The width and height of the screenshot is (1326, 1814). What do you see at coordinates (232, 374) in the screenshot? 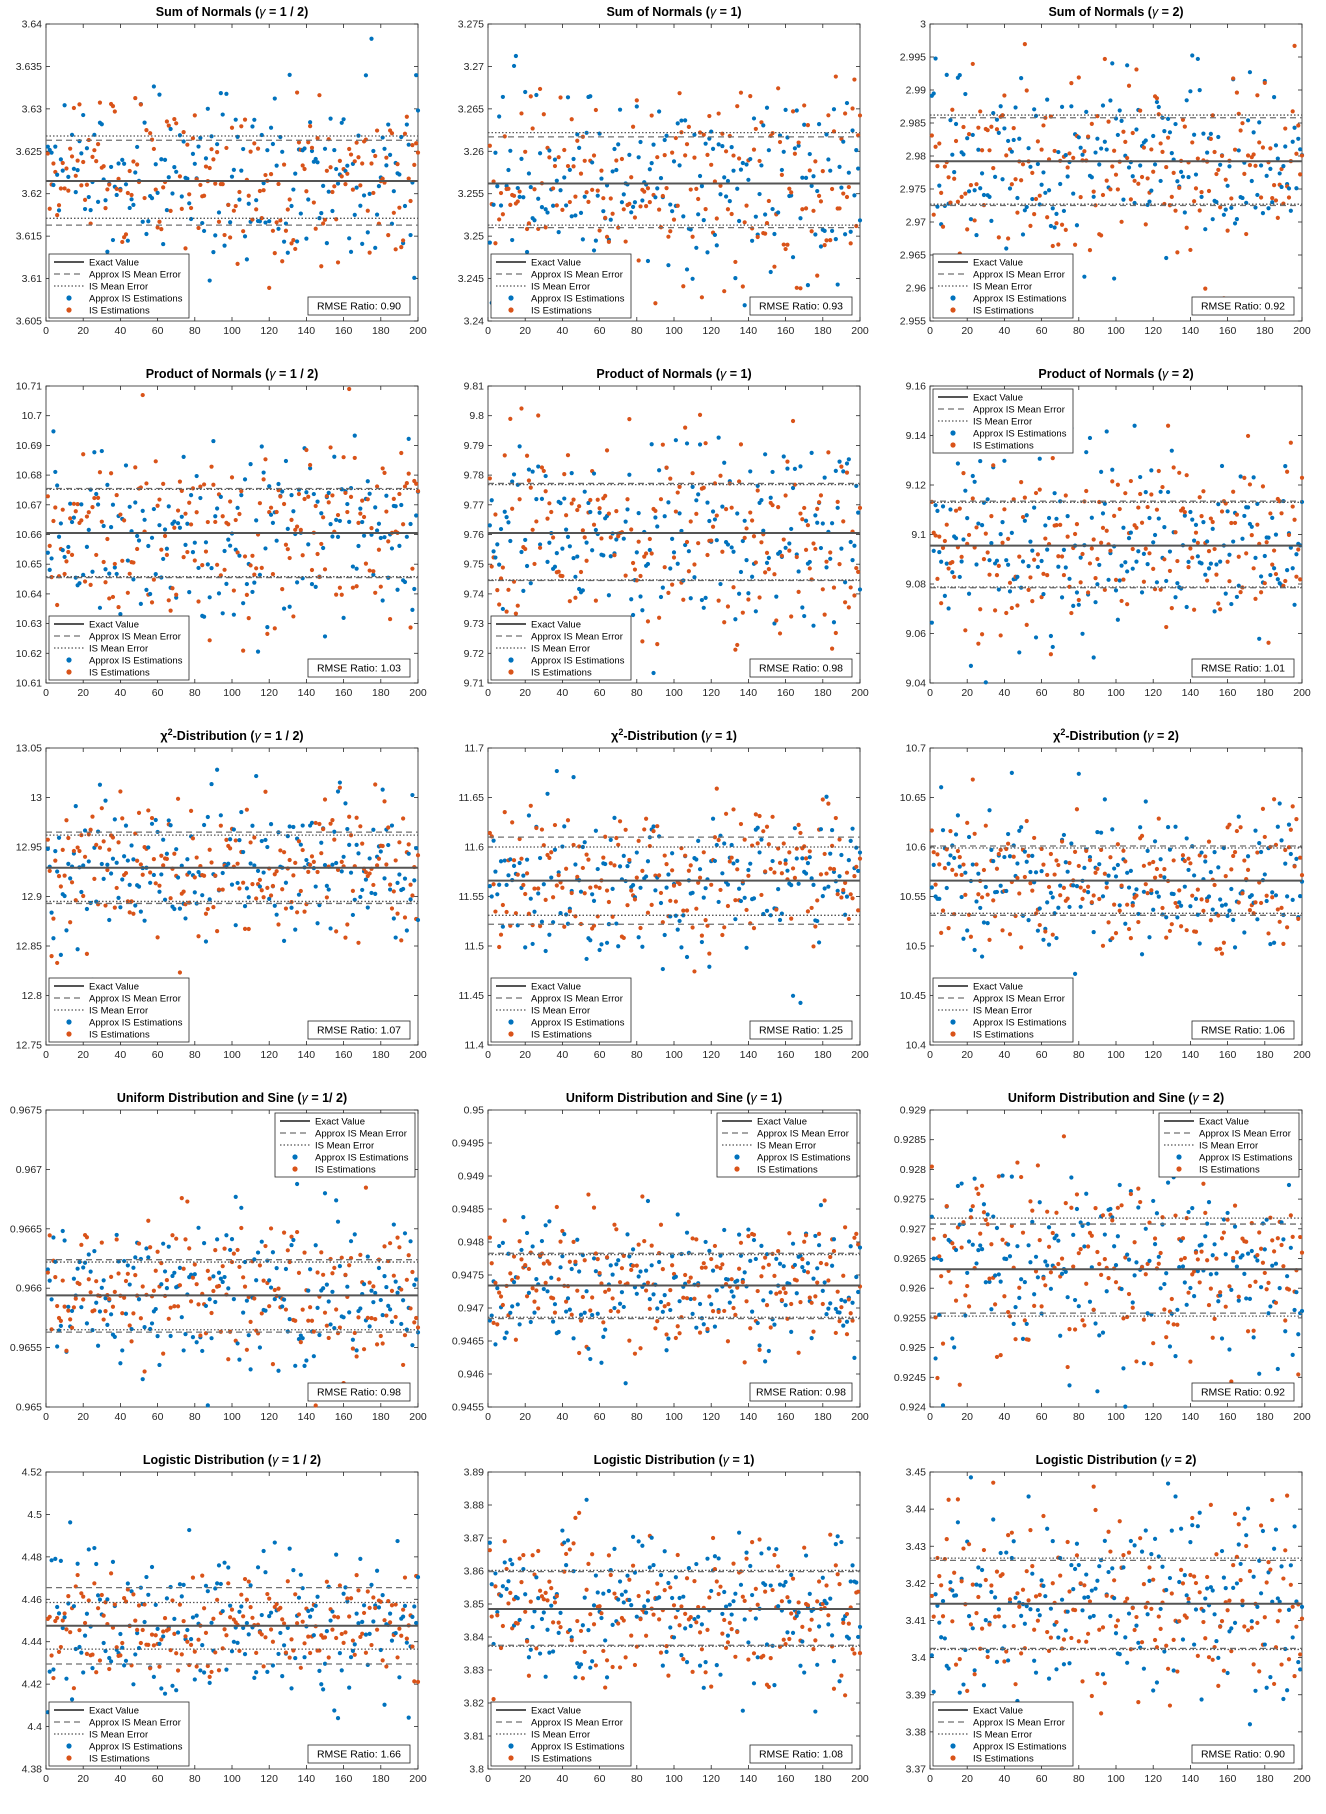
I see `chart-title: Product of Normals (γ = 1 / 2)` at bounding box center [232, 374].